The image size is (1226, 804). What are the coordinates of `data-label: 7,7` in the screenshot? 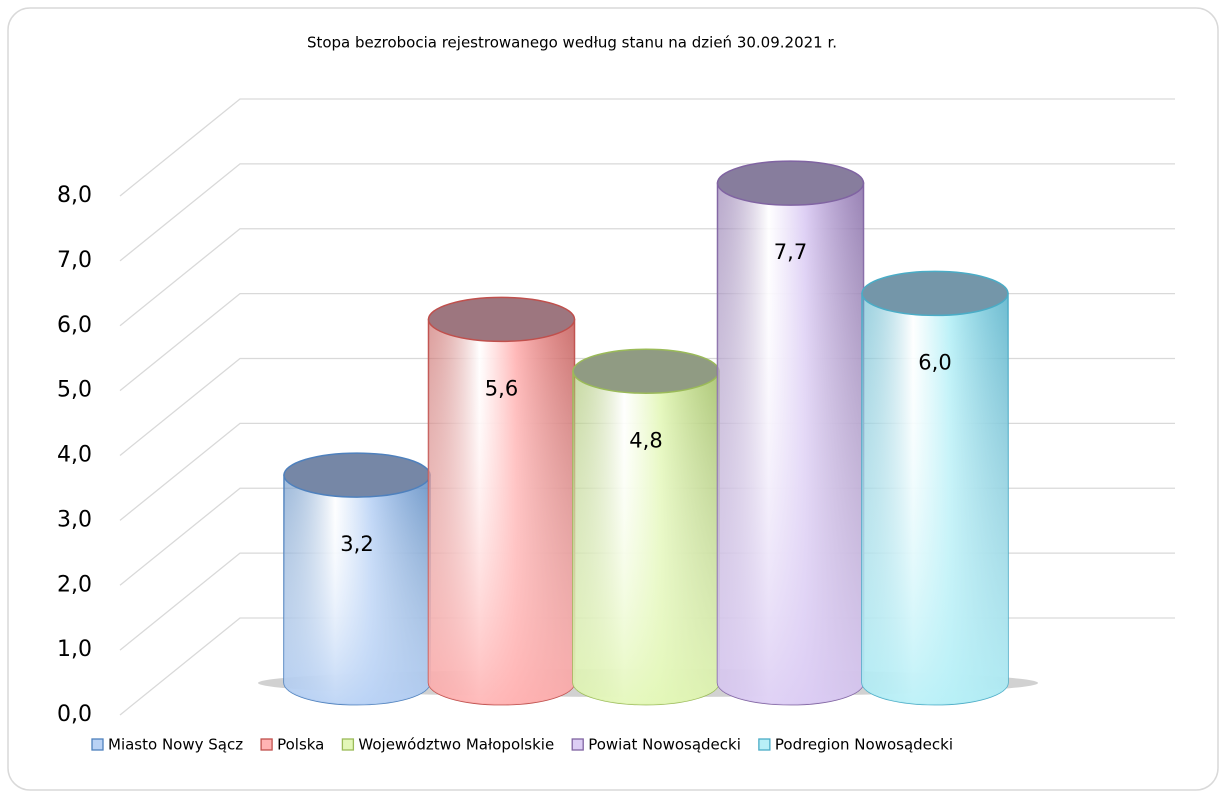 It's located at (790, 252).